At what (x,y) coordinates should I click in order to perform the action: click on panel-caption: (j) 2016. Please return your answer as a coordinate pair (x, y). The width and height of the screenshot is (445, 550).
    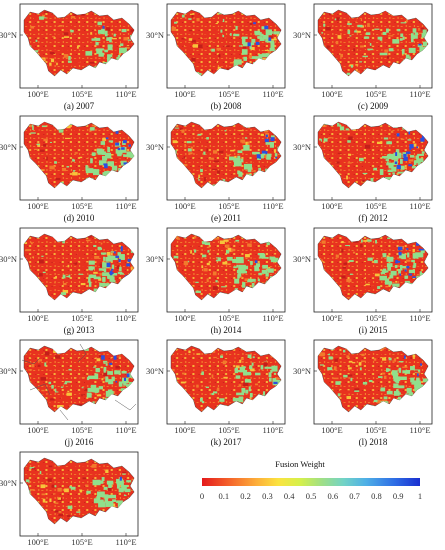
    Looking at the image, I should click on (79, 442).